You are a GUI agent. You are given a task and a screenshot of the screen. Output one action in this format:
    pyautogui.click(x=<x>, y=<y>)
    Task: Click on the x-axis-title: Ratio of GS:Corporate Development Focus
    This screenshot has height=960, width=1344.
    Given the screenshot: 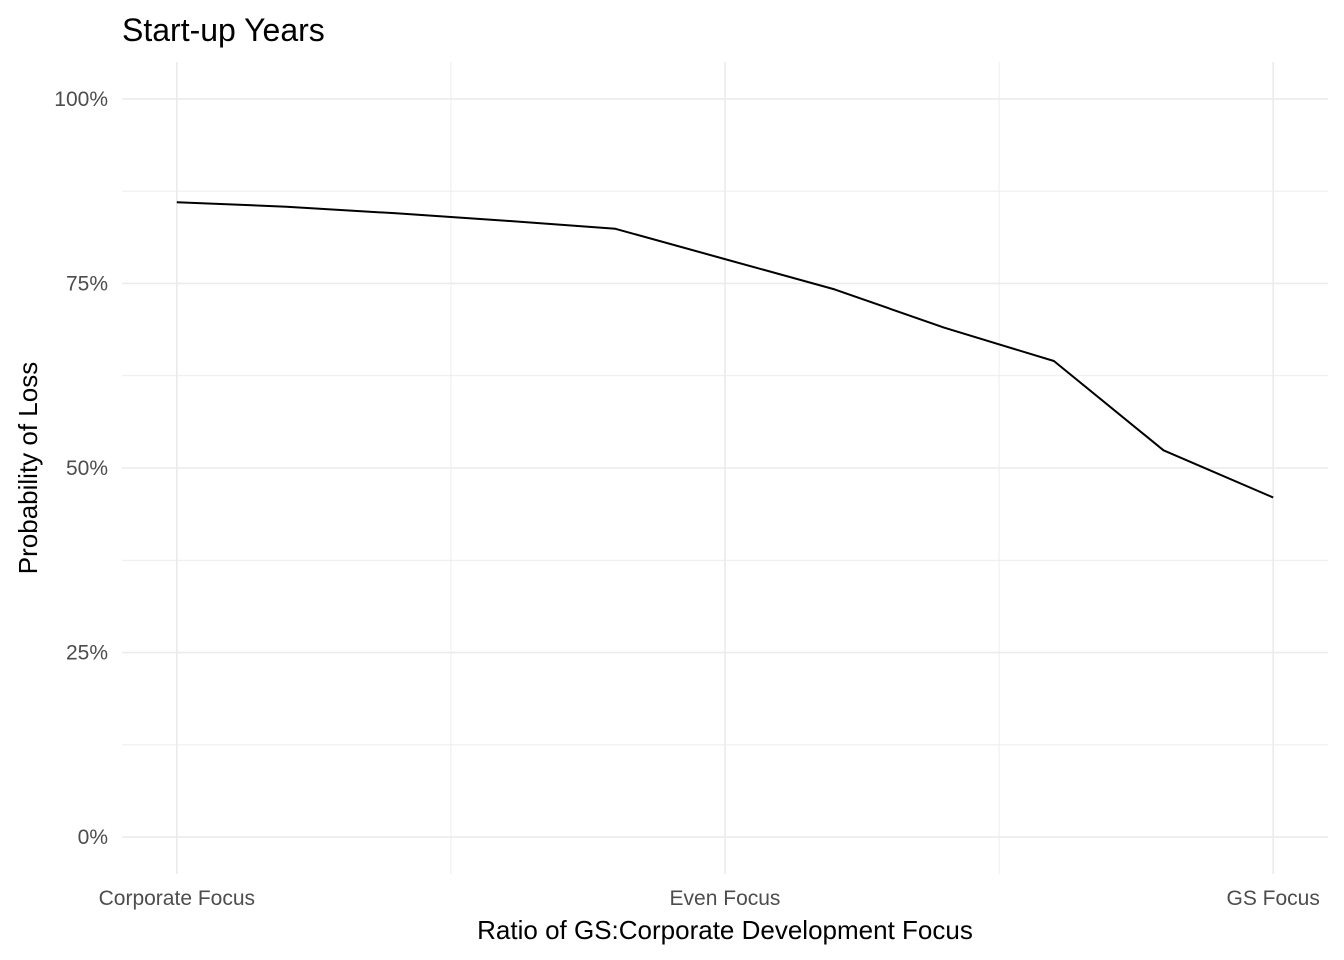 What is the action you would take?
    pyautogui.click(x=725, y=930)
    